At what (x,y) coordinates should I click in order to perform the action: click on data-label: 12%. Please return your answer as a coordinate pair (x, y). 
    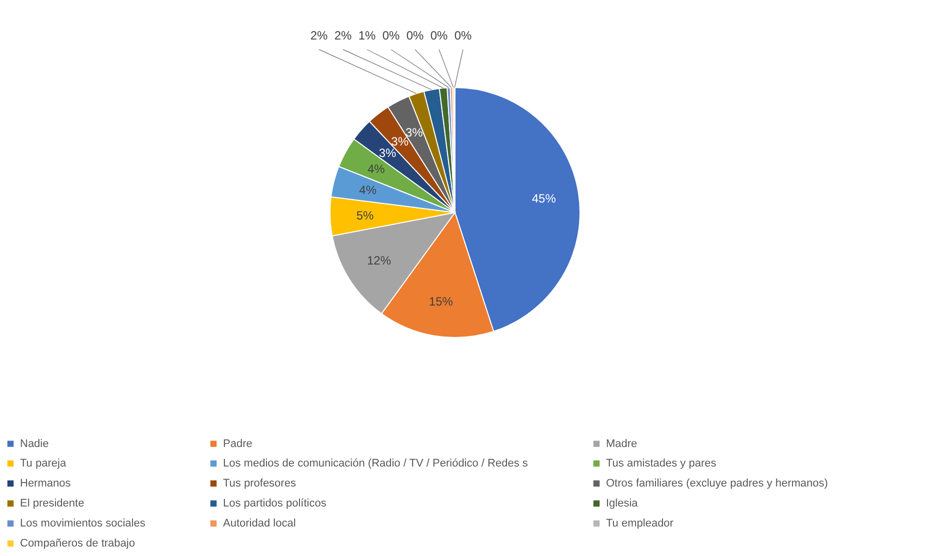
    Looking at the image, I should click on (379, 261).